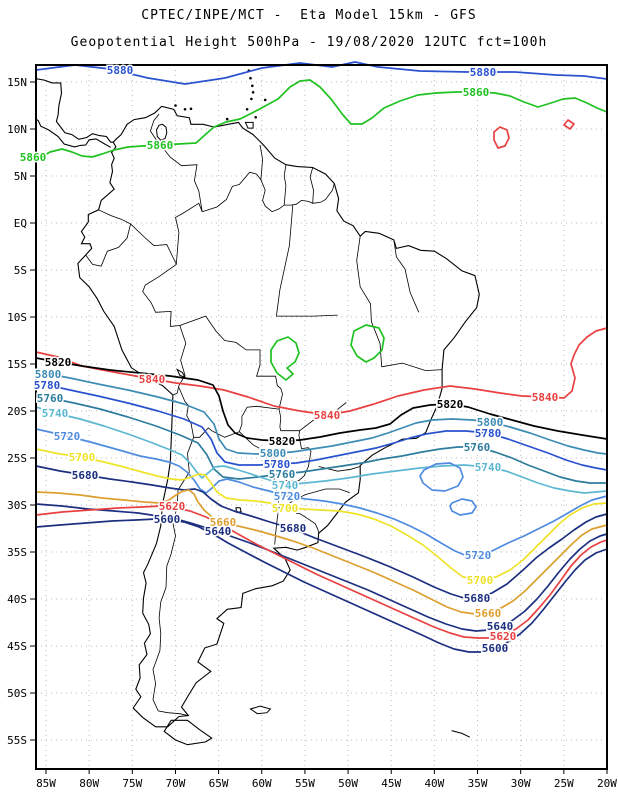 This screenshot has height=800, width=618. What do you see at coordinates (17, 693) in the screenshot?
I see `lat-label: 50S` at bounding box center [17, 693].